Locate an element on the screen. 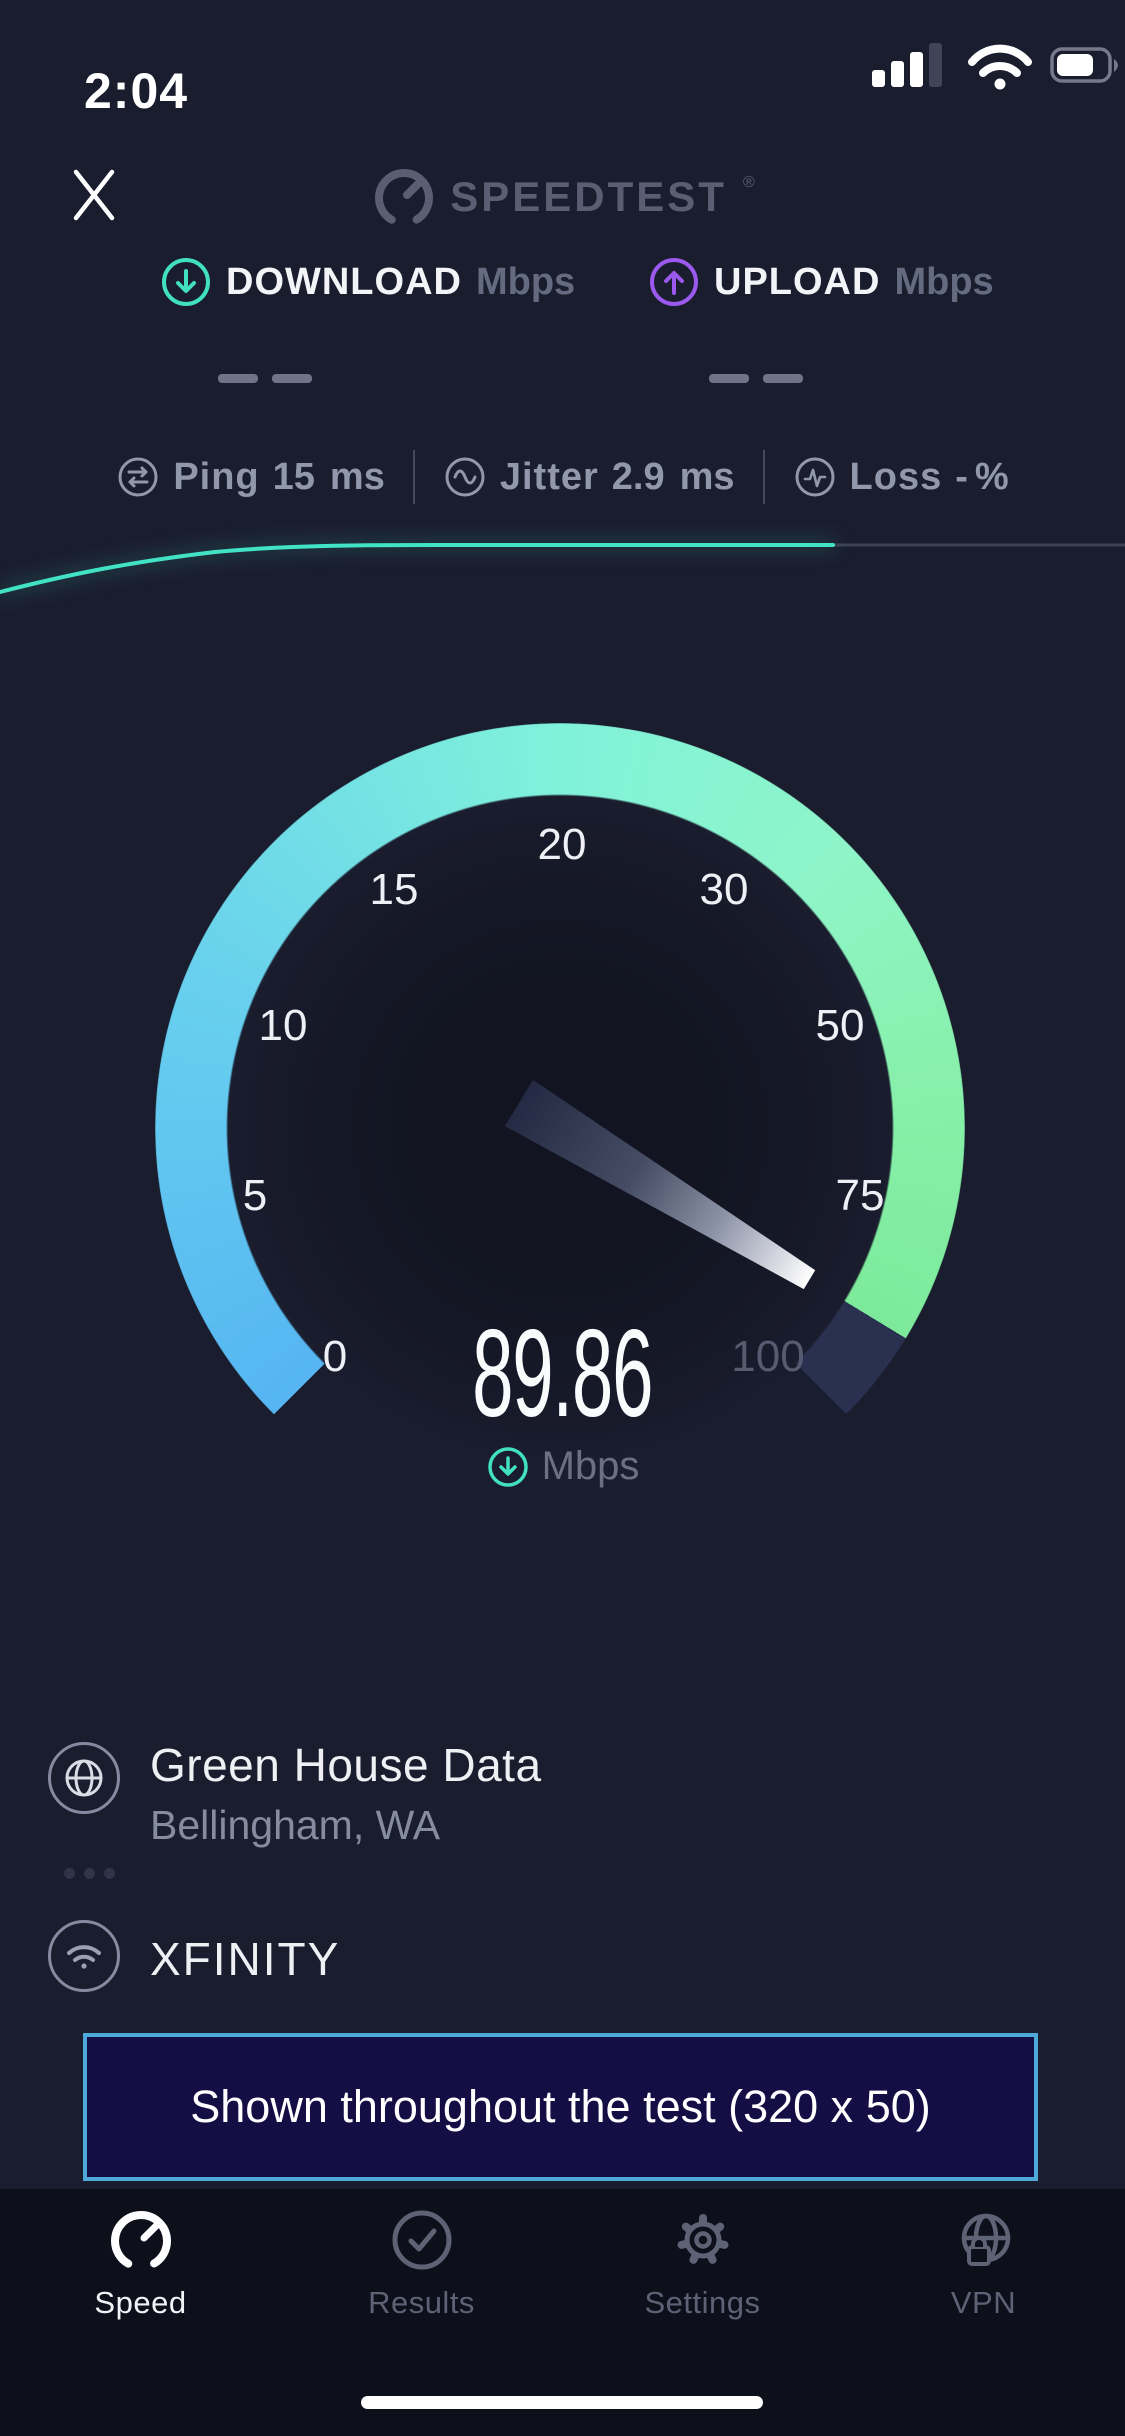 This screenshot has height=2436, width=1125. download-header: DOWNLOAD Mbps is located at coordinates (367, 282).